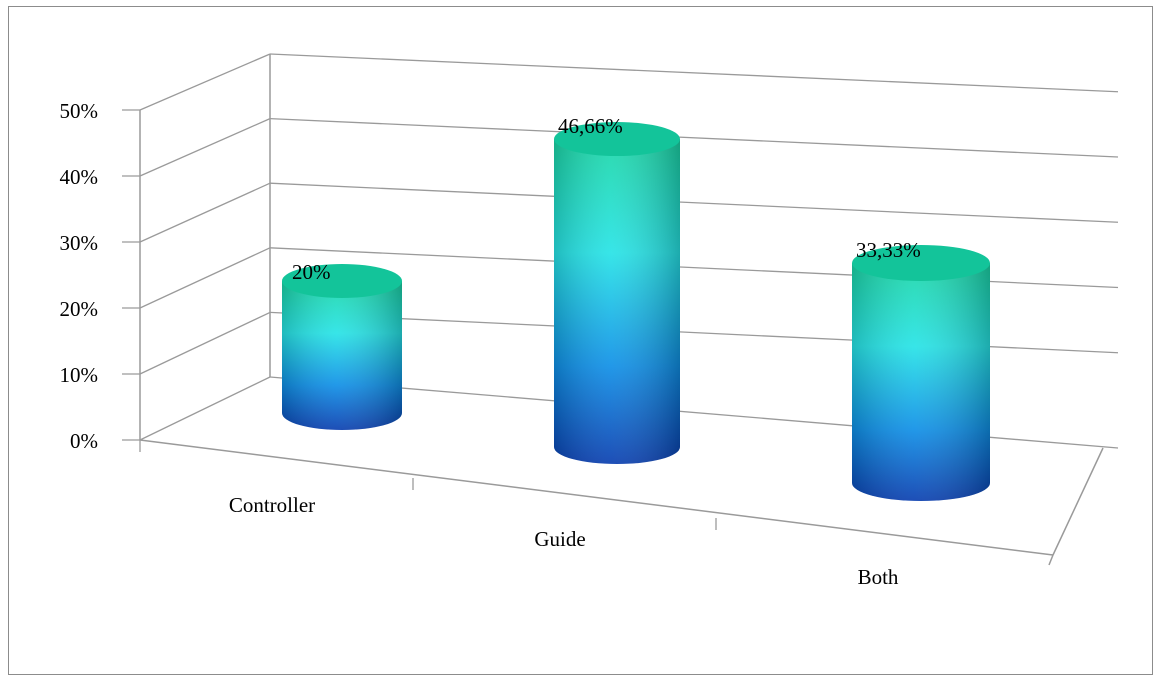 The height and width of the screenshot is (677, 1155). I want to click on y-tick-label: 50%, so click(79, 111).